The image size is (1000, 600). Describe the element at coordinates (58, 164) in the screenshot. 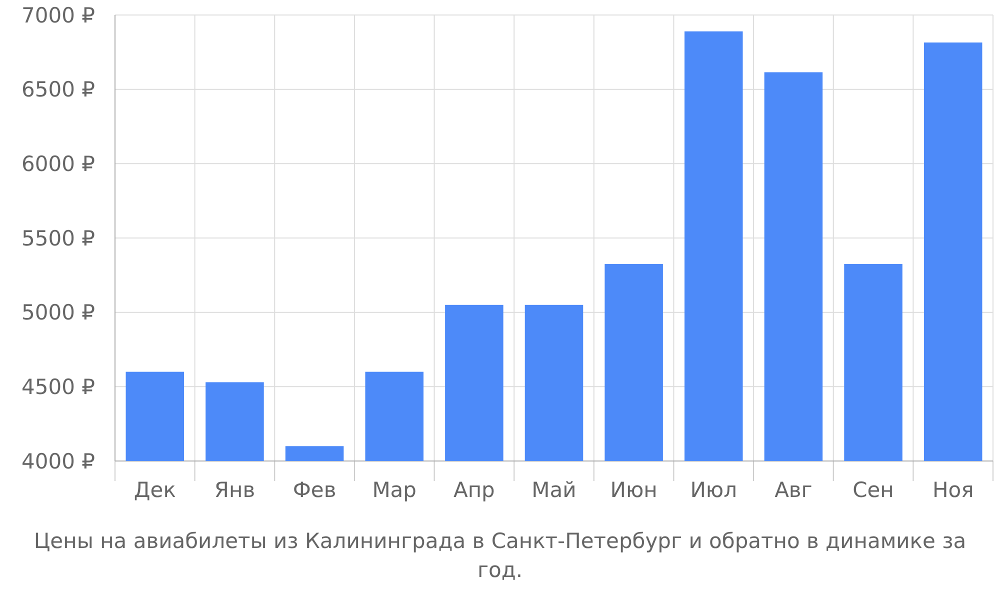

I see `y-tick-label: 6000 ₽` at that location.